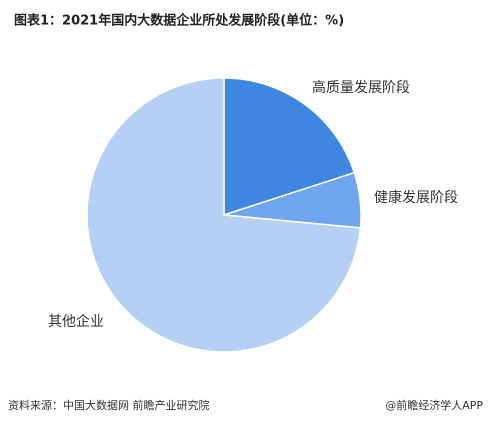 This screenshot has height=425, width=489. What do you see at coordinates (179, 21) in the screenshot?
I see `chart-title: 图表1：2021年国内大数据企业所处发展阶段(单位：%)` at bounding box center [179, 21].